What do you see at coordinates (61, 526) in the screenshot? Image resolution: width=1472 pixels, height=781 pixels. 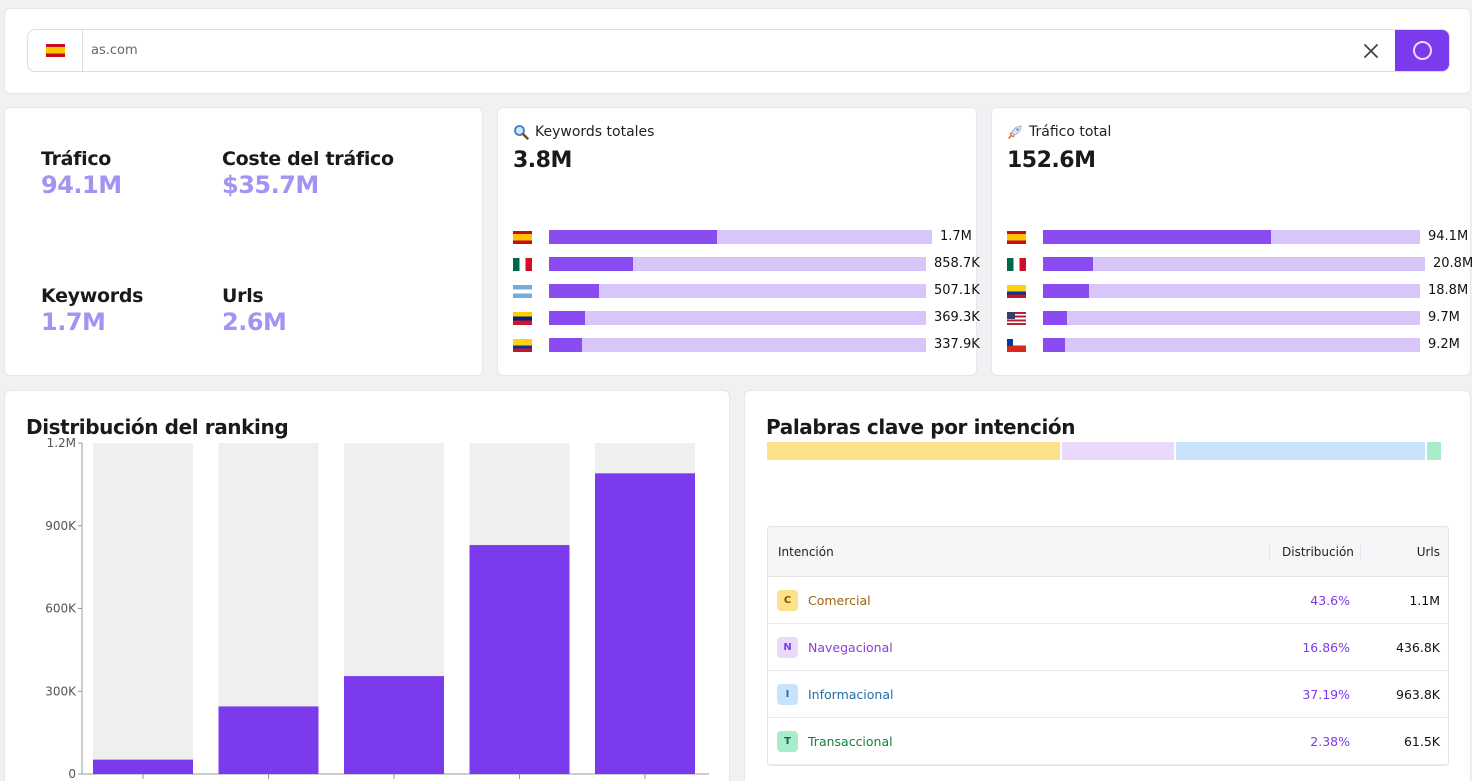 I see `y-tick-label: 900K` at bounding box center [61, 526].